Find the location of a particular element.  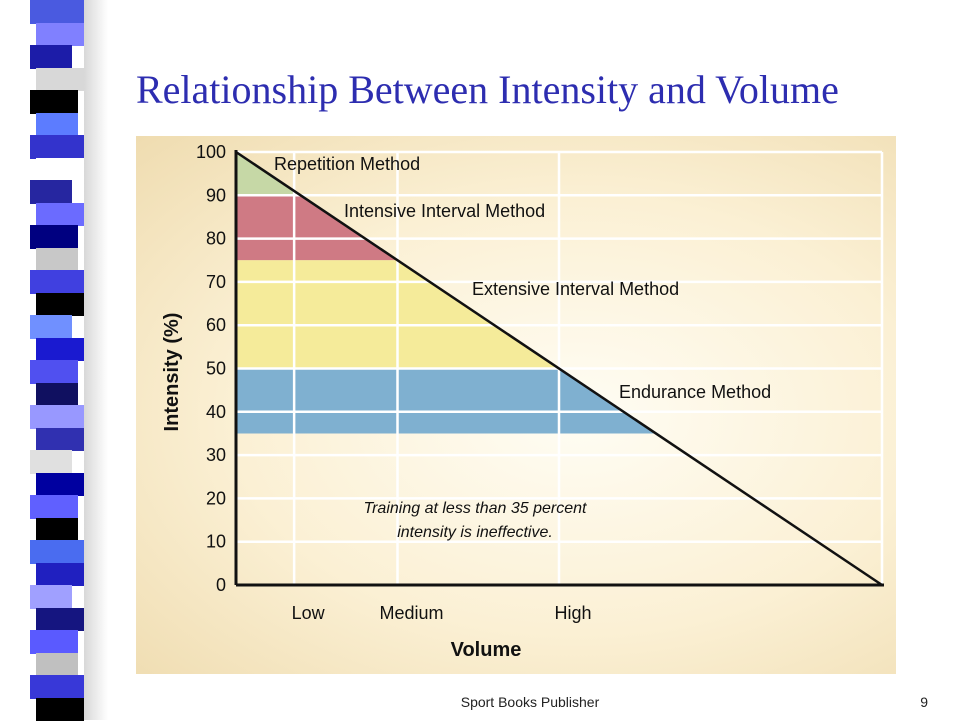

x-tick-label: Low is located at coordinates (309, 613).